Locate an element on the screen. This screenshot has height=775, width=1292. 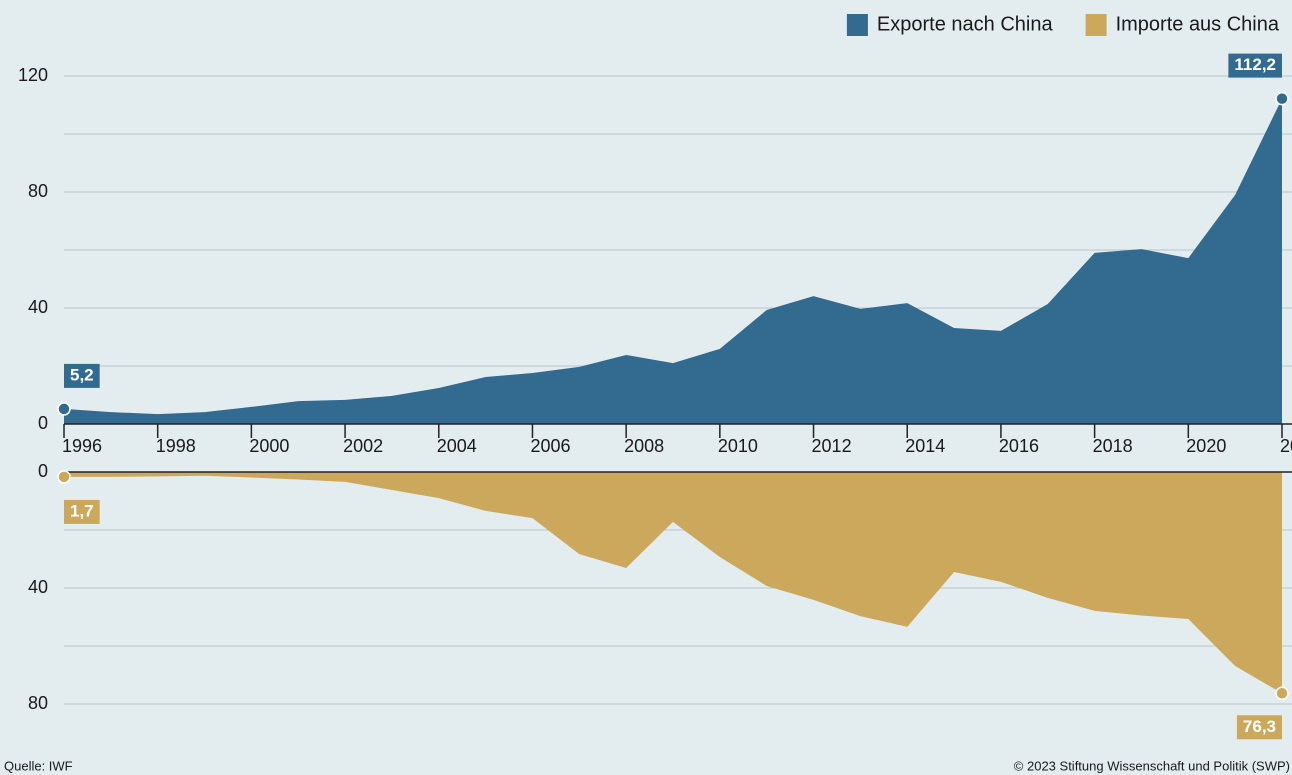
value-label: 5,2 is located at coordinates (82, 374).